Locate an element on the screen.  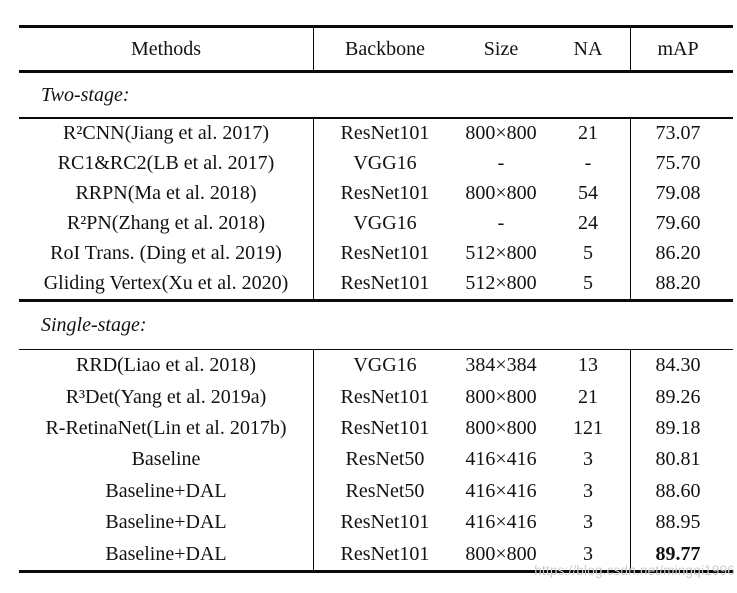
column-header-size: Size is located at coordinates (501, 48).